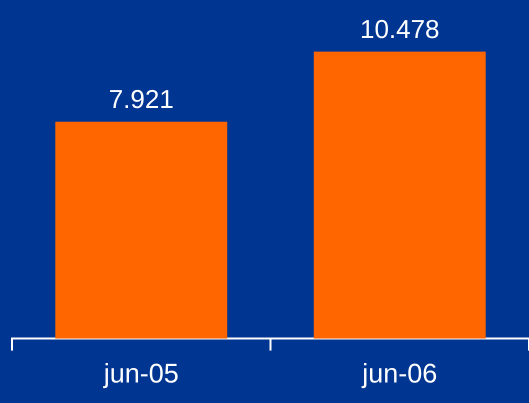 The width and height of the screenshot is (529, 403). Describe the element at coordinates (400, 29) in the screenshot. I see `data-label: 10.478` at that location.